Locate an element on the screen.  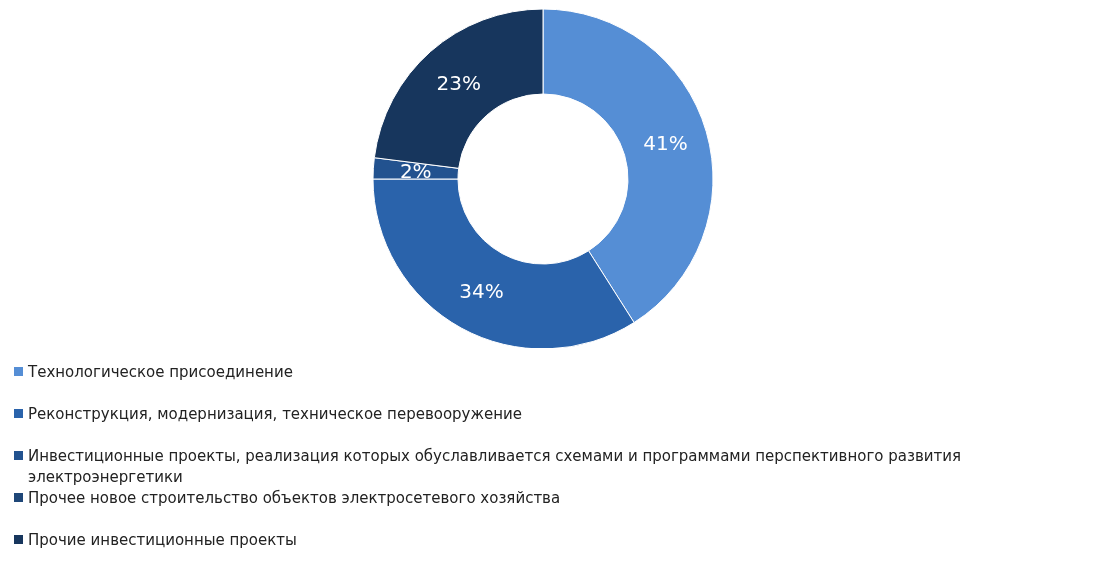
legend-label: Инвестиционные проекты, реализация которых обуславливается схемами и программами перспективного развития электроэнергетики is located at coordinates (495, 467).